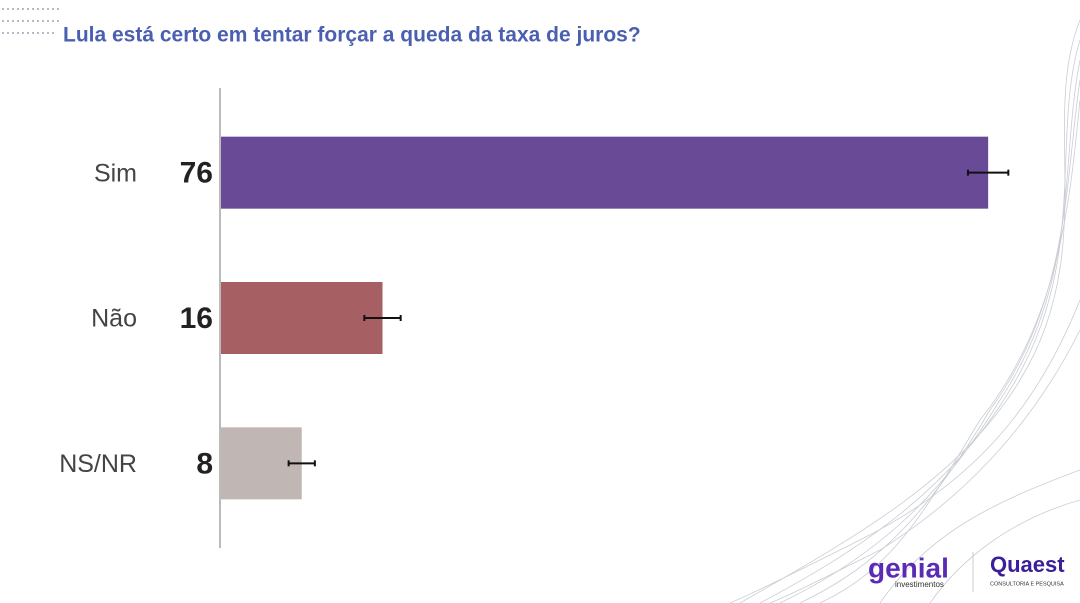  Describe the element at coordinates (919, 584) in the screenshot. I see `logo-genial-sub: investimentos` at that location.